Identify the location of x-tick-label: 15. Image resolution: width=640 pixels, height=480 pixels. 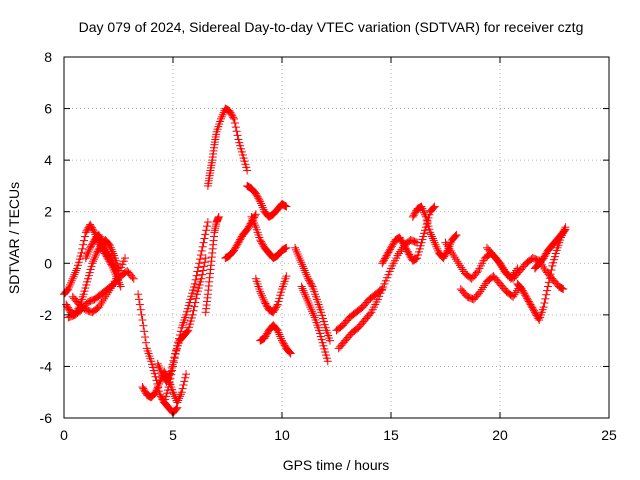
(391, 435).